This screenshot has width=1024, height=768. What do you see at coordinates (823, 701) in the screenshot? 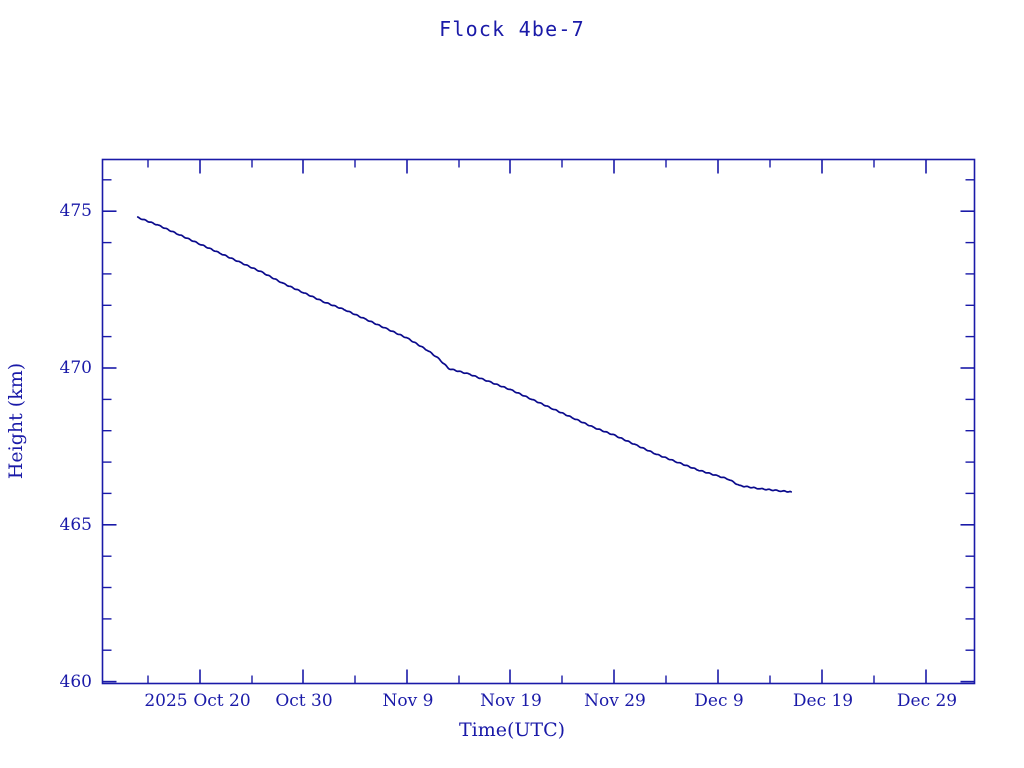
I see `x-tick-label-dec-19: Dec 19` at bounding box center [823, 701].